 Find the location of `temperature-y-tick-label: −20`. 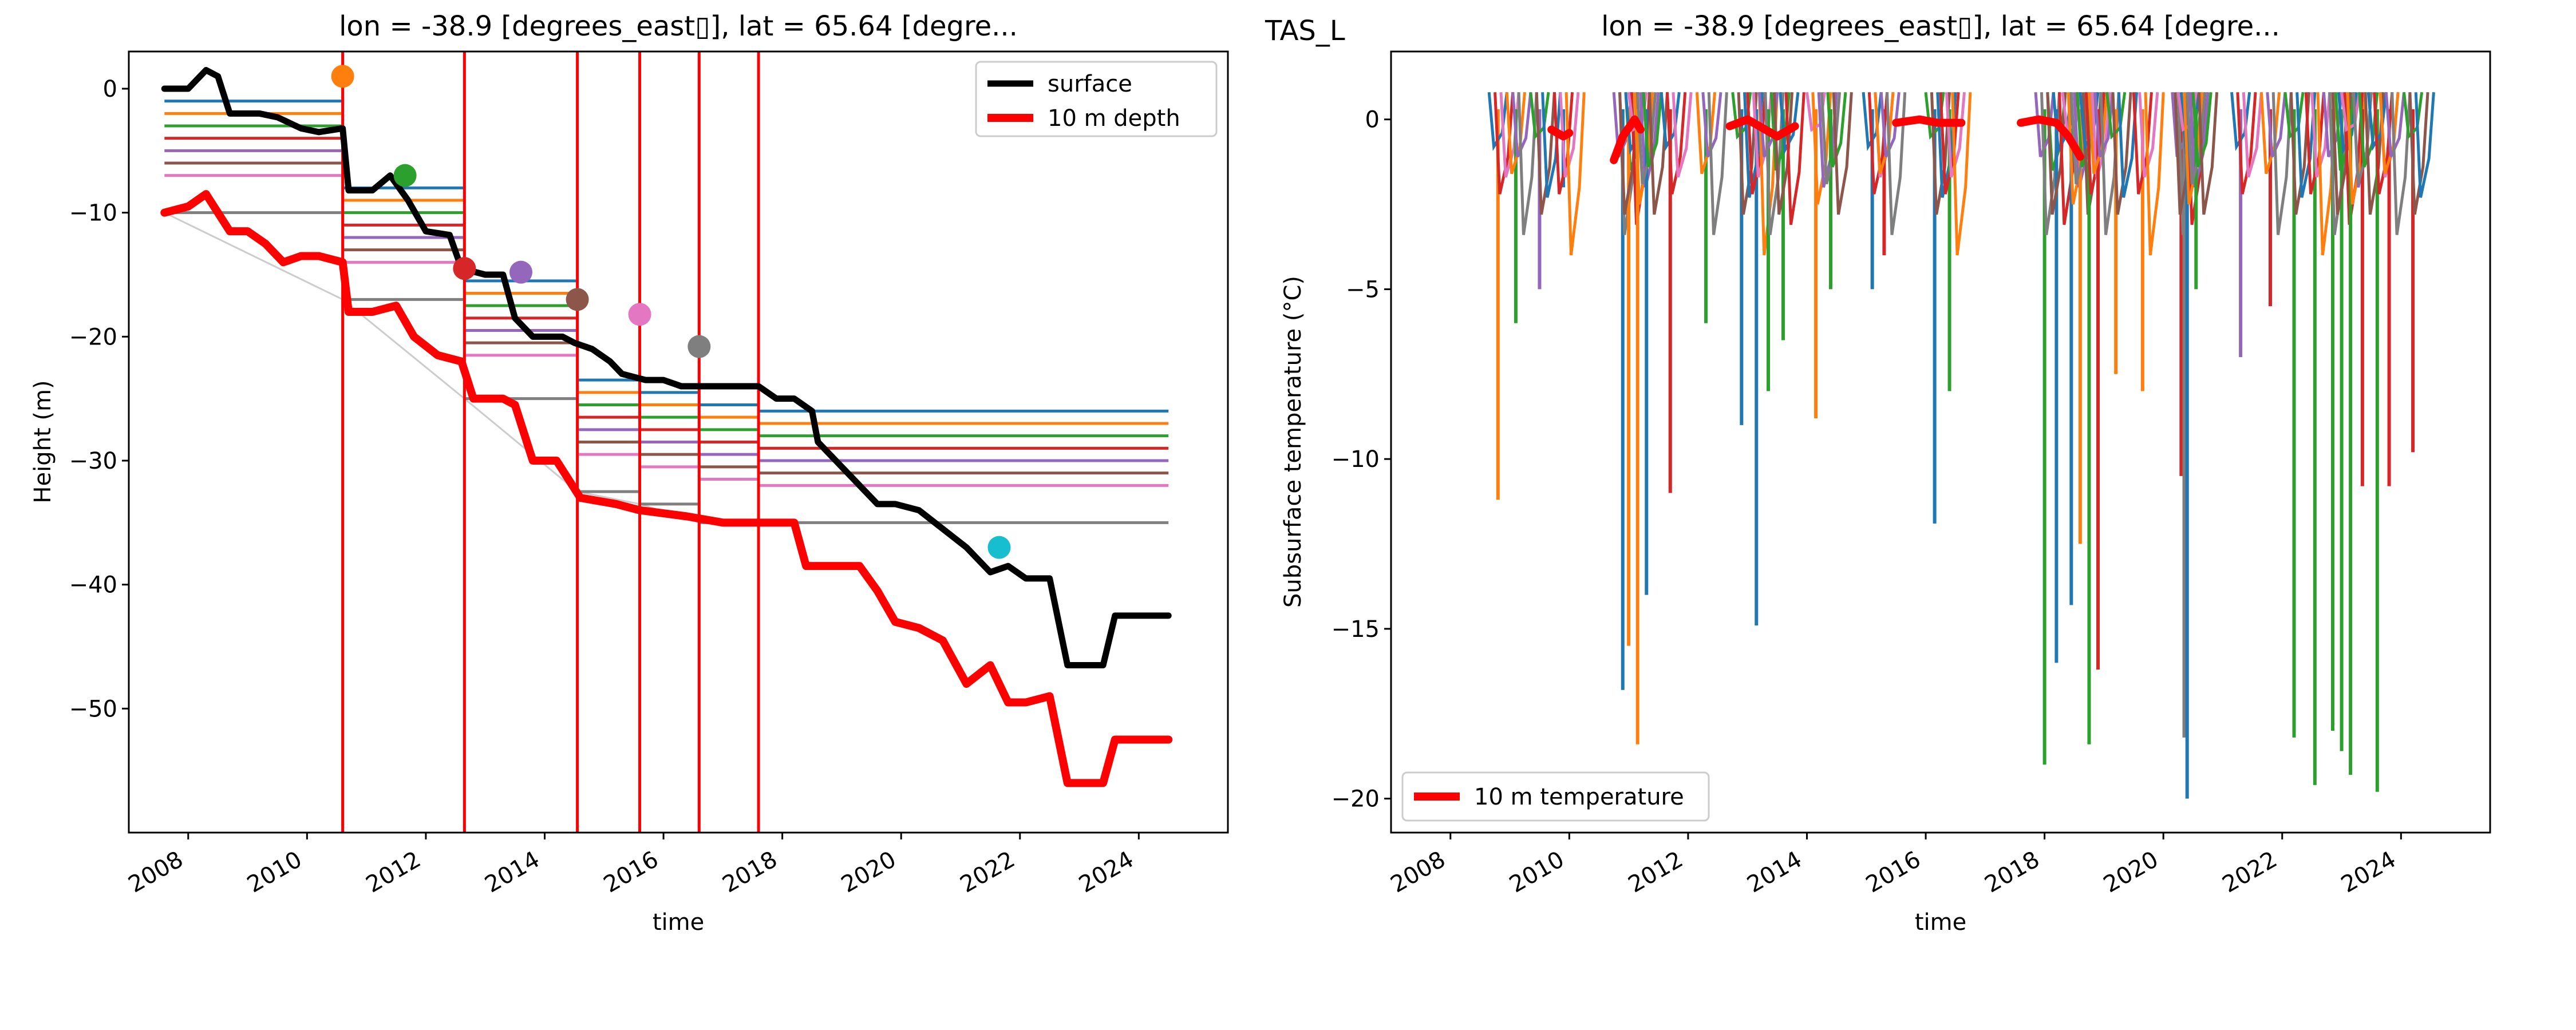

temperature-y-tick-label: −20 is located at coordinates (1356, 799).